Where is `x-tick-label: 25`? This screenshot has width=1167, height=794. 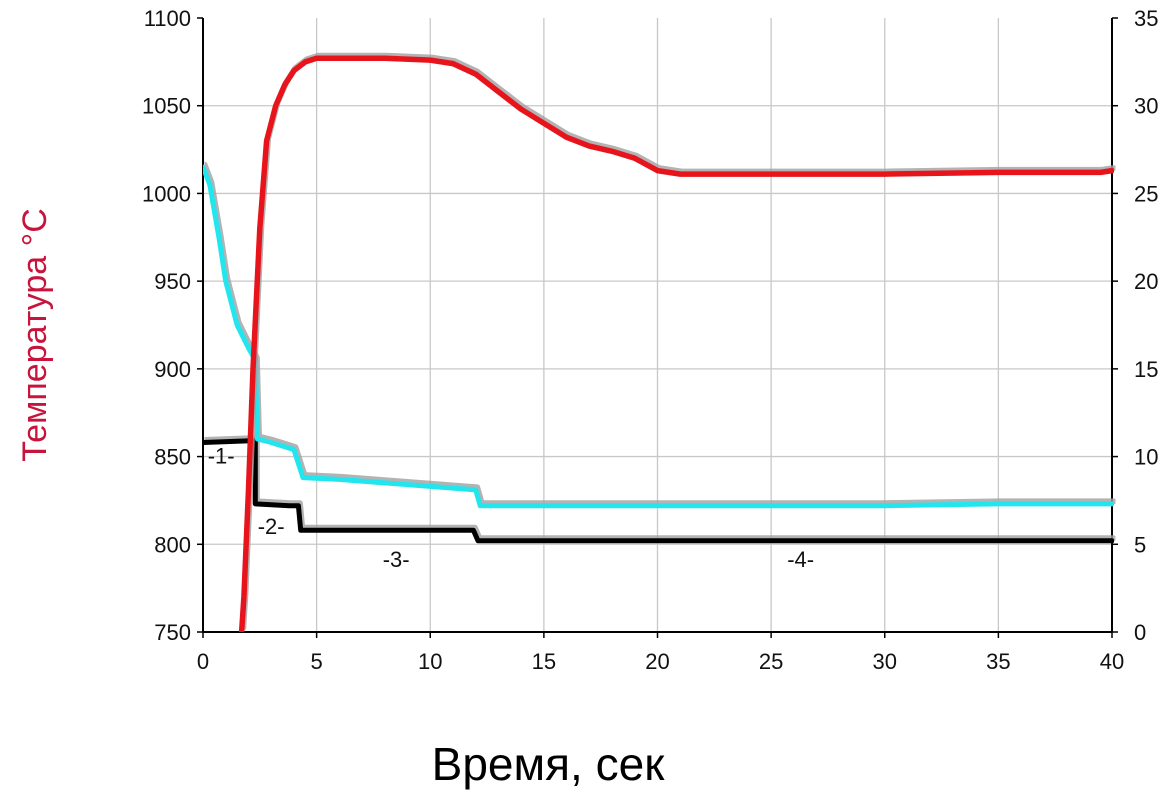 x-tick-label: 25 is located at coordinates (771, 661).